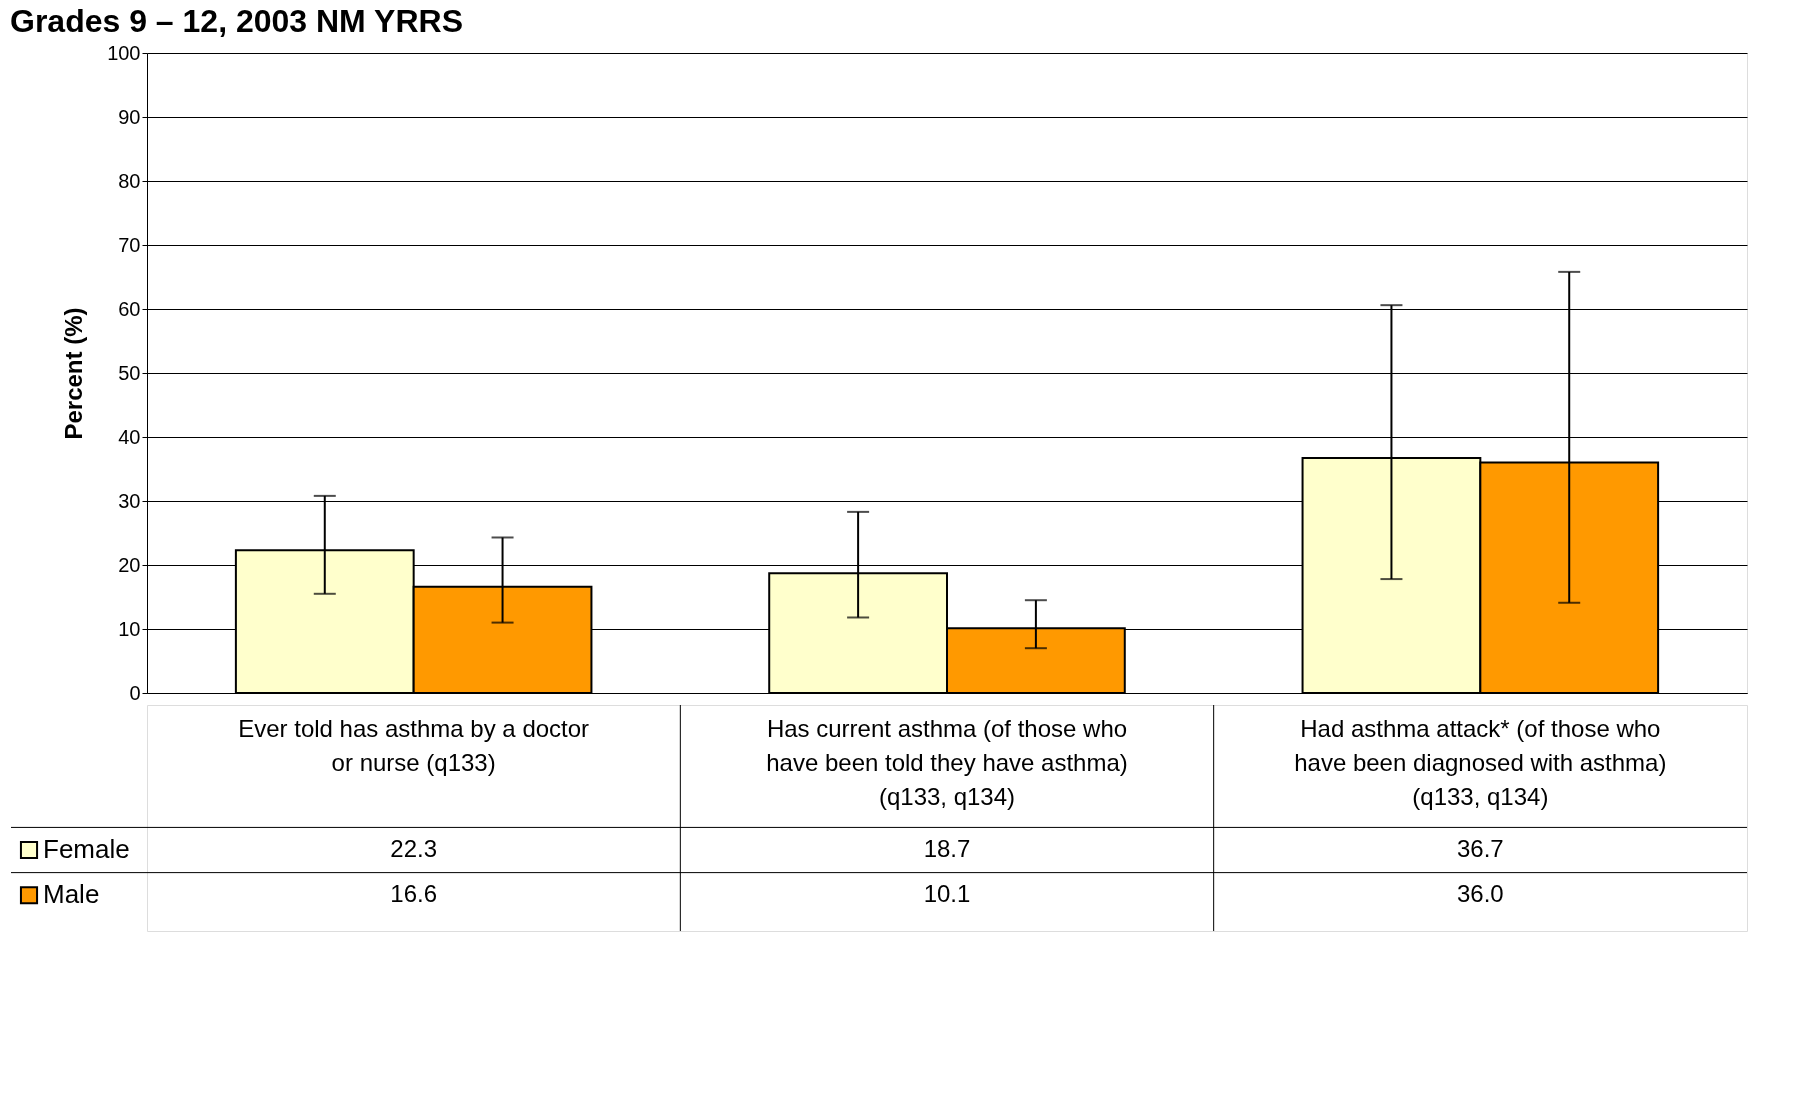 This screenshot has height=1103, width=1793. What do you see at coordinates (414, 746) in the screenshot?
I see `x-tick-label: Ever told has asthma by a doctor or nurse (q133)` at bounding box center [414, 746].